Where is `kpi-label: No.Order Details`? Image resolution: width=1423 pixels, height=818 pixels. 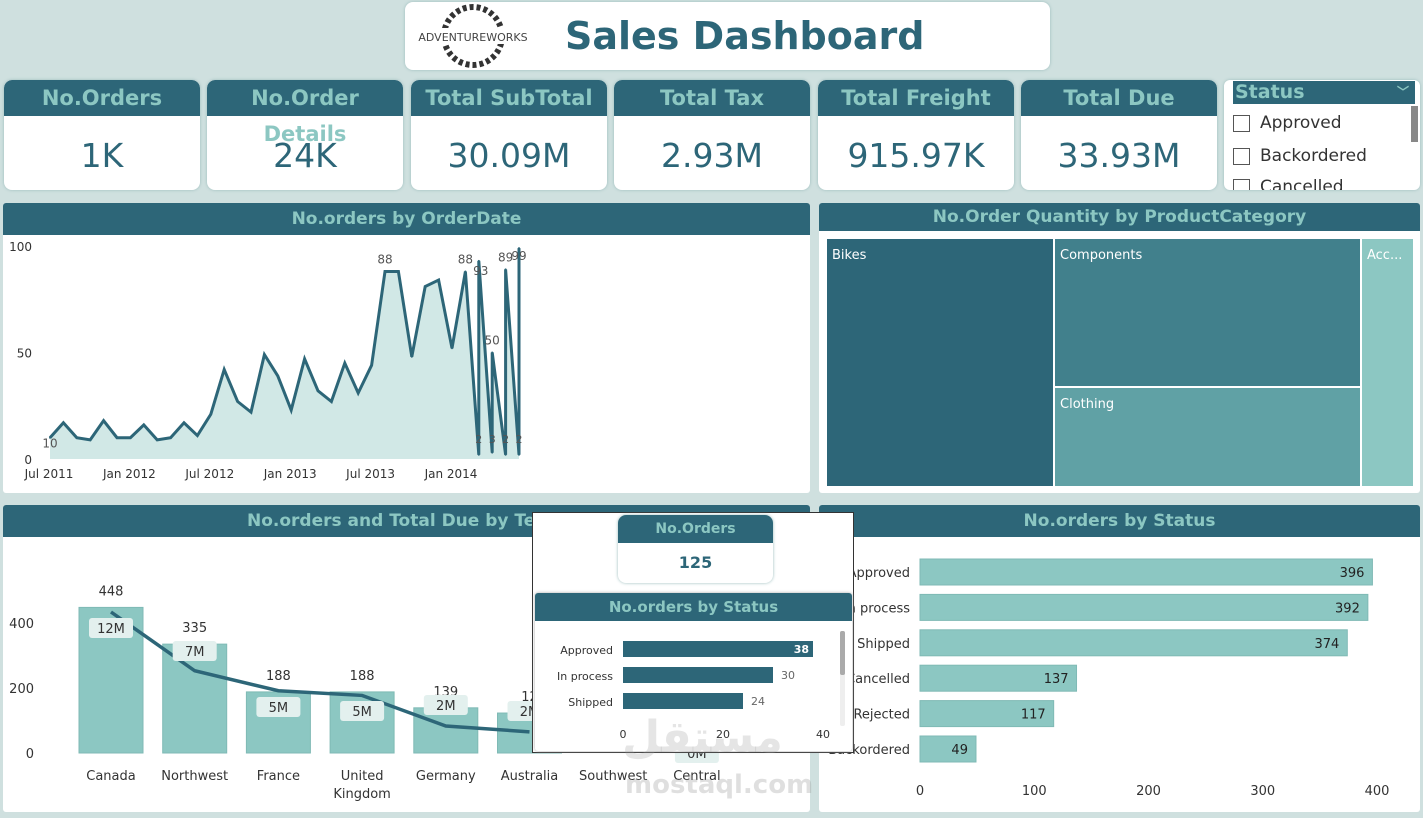 kpi-label: No.Order Details is located at coordinates (305, 113).